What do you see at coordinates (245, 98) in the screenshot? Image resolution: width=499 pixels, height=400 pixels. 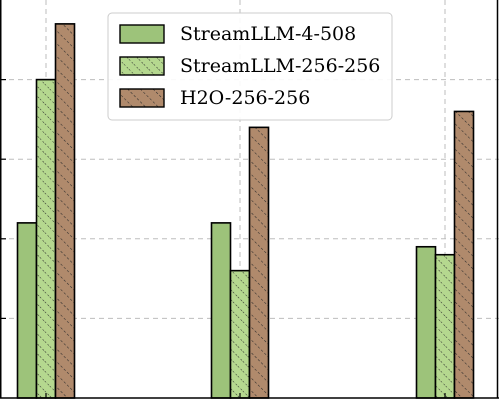 I see `legend-label: H2O-256-256` at bounding box center [245, 98].